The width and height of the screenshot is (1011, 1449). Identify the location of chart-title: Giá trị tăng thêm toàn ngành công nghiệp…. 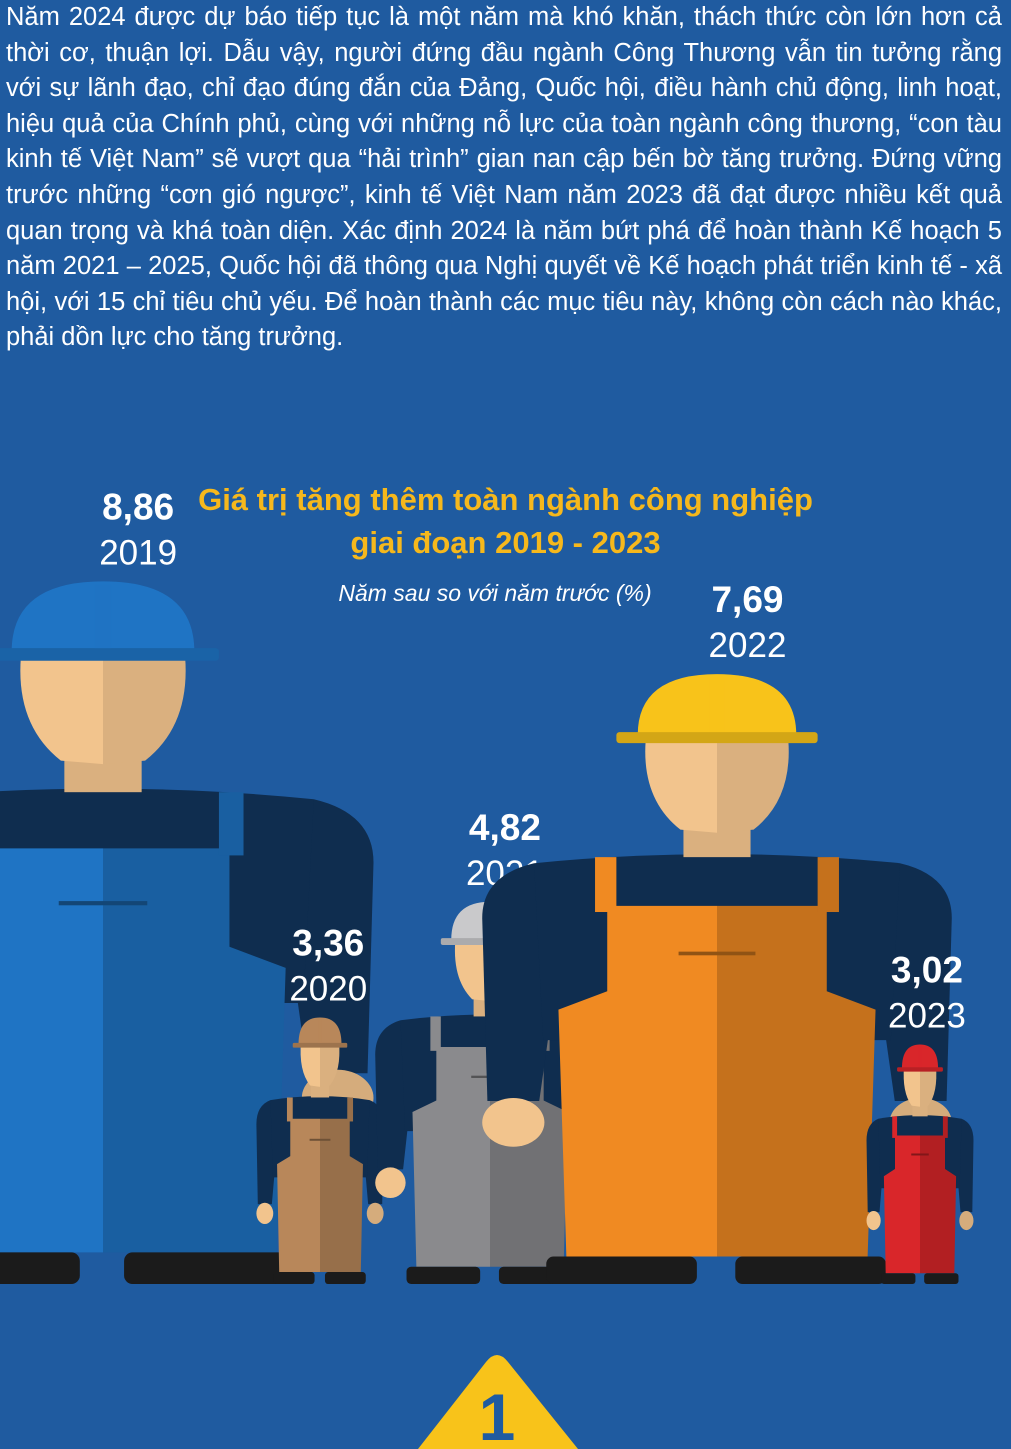
(505, 521).